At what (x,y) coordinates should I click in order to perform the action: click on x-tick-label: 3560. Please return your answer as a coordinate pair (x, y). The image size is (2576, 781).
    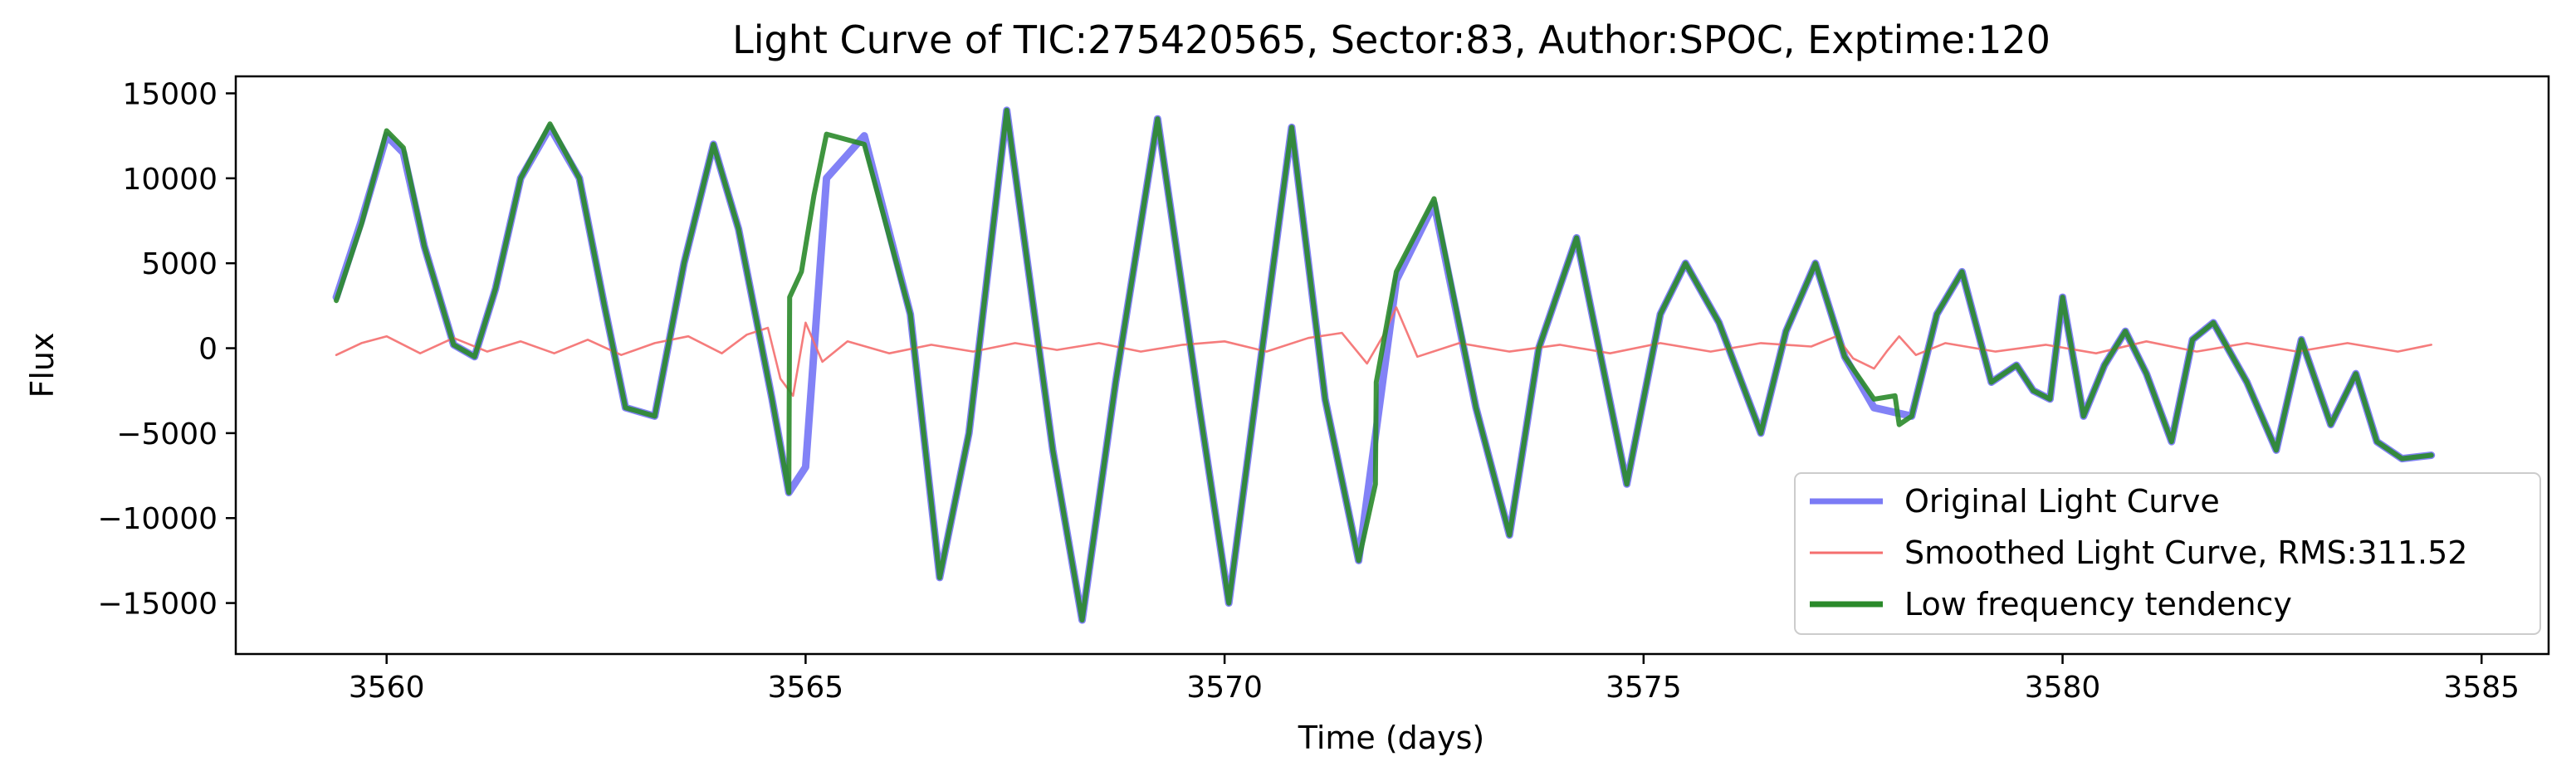
    Looking at the image, I should click on (387, 688).